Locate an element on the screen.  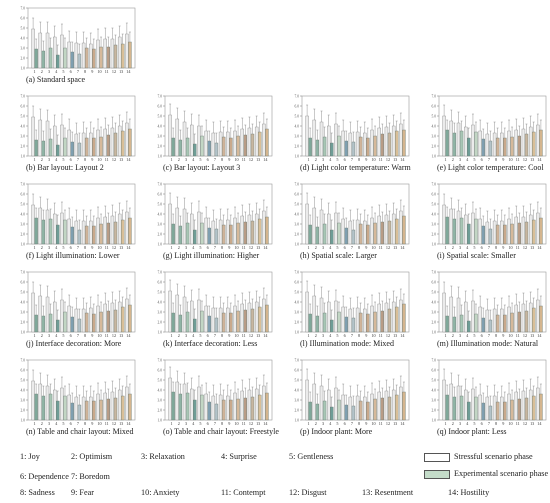
panel-12-xtick-label: 11 is located at coordinates (381, 335).